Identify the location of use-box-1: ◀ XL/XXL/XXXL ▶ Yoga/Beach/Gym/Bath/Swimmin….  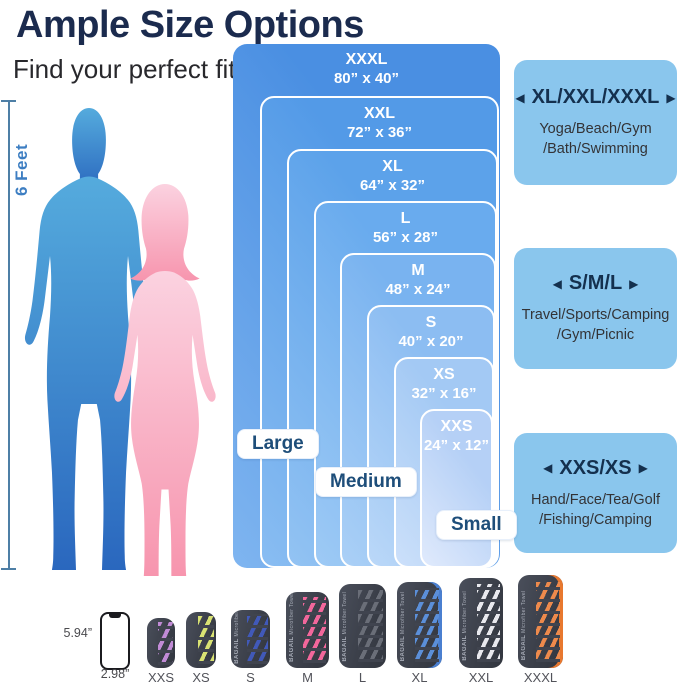
(595, 122).